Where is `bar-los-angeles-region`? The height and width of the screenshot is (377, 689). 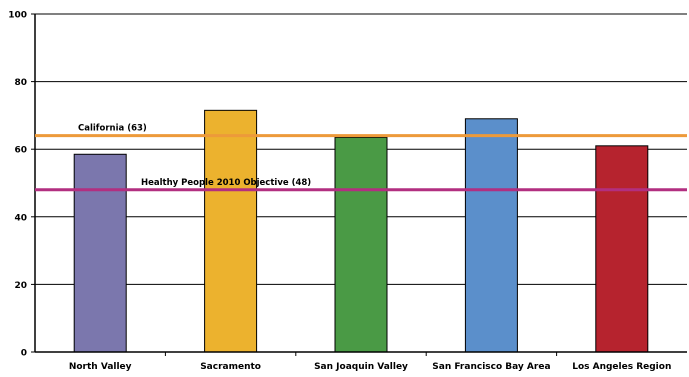
bar-los-angeles-region is located at coordinates (622, 249).